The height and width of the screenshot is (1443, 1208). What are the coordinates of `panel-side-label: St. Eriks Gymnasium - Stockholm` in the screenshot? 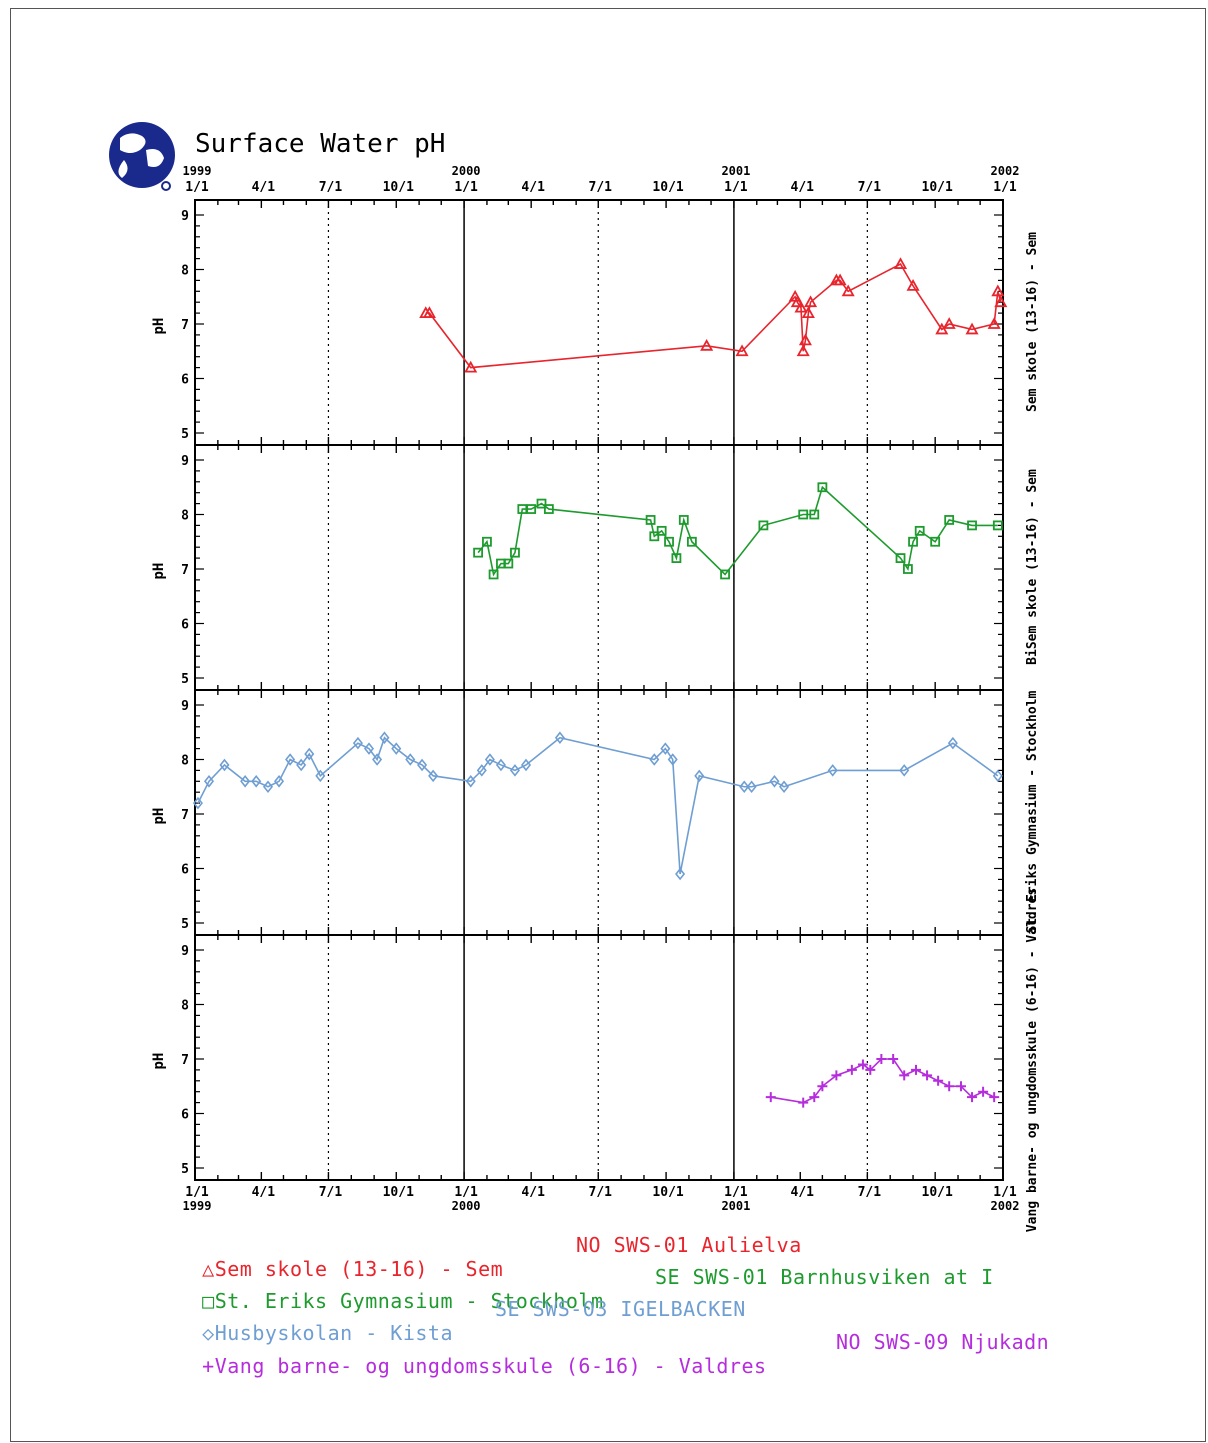 It's located at (1032, 812).